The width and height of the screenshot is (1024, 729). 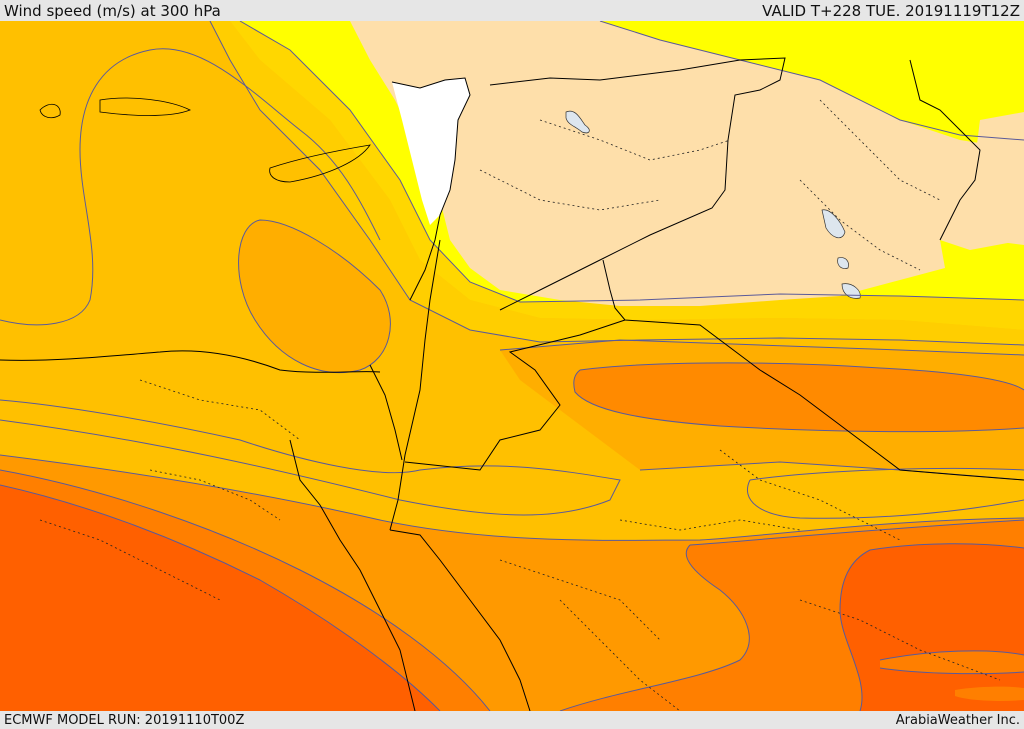 What do you see at coordinates (577, 122) in the screenshot?
I see `lake-assad` at bounding box center [577, 122].